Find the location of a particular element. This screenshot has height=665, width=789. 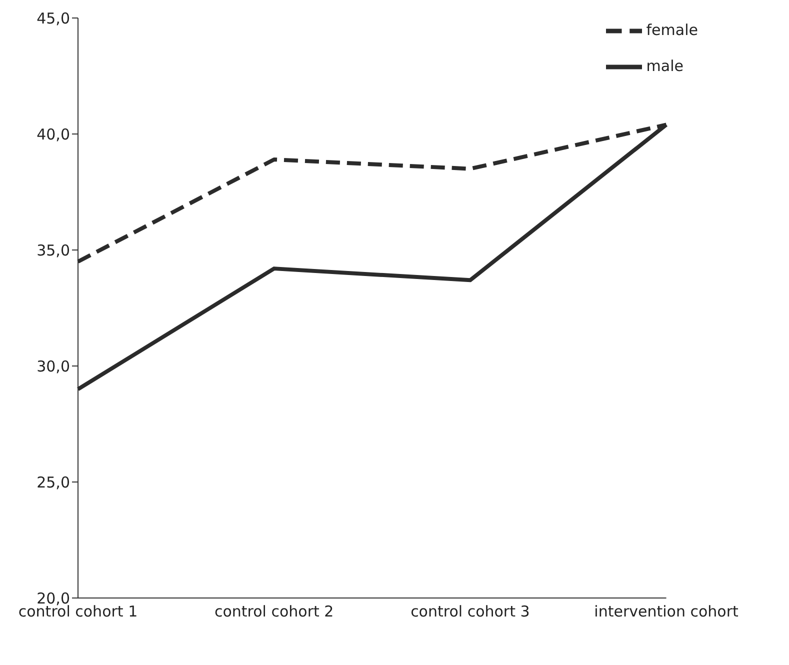

y-tick-label: 45,0 is located at coordinates (53, 18).